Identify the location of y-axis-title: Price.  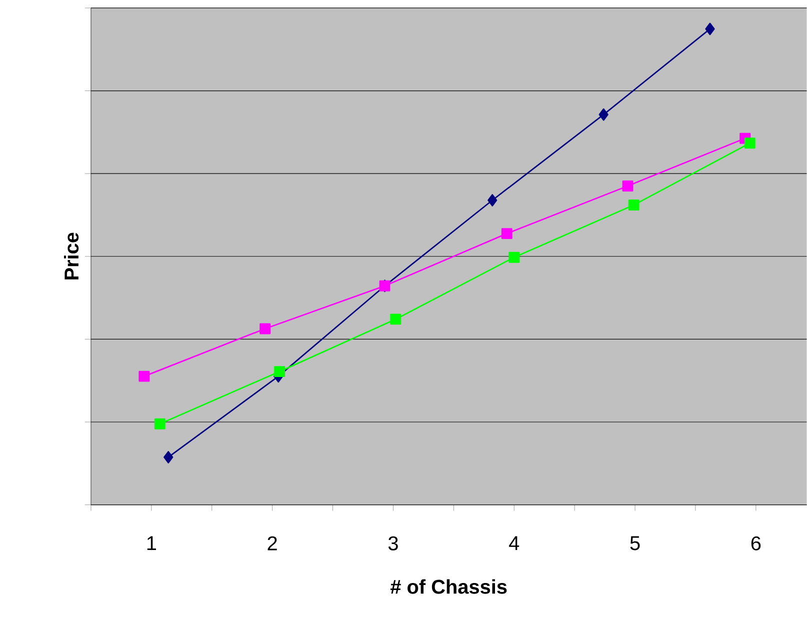
(71, 256).